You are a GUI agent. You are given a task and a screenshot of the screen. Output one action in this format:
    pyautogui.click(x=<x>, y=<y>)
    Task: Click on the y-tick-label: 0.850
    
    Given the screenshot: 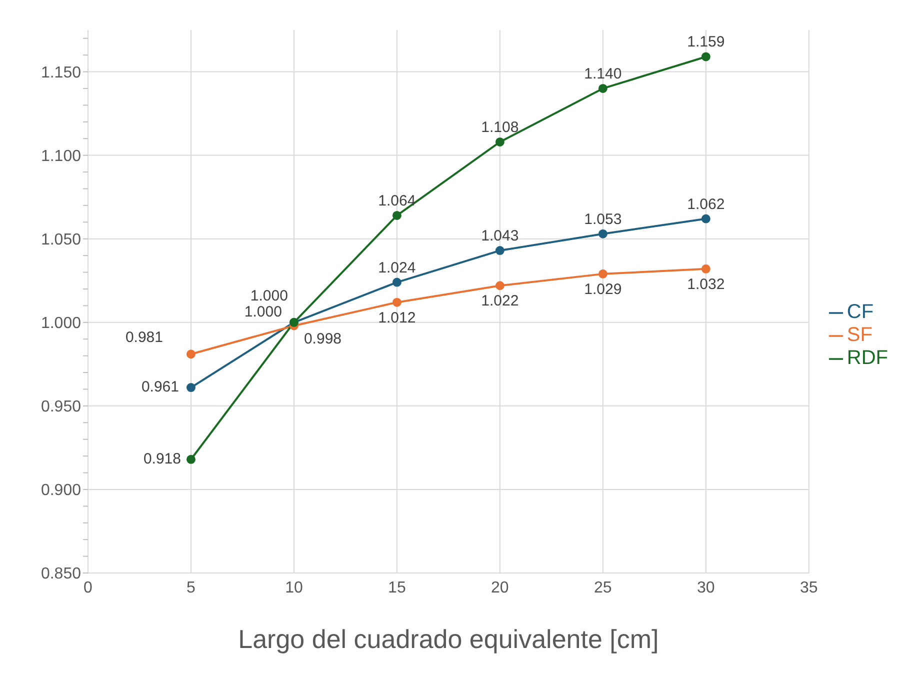 What is the action you would take?
    pyautogui.click(x=61, y=574)
    